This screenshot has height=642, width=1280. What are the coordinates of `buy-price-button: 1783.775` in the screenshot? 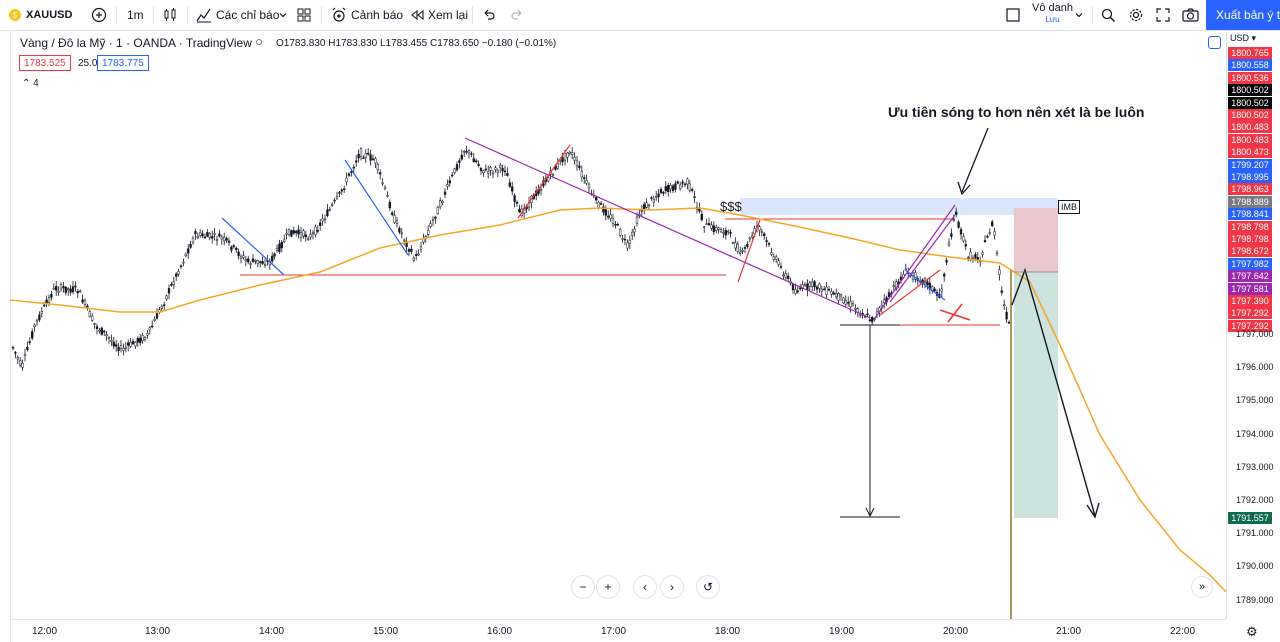 It's located at (123, 63).